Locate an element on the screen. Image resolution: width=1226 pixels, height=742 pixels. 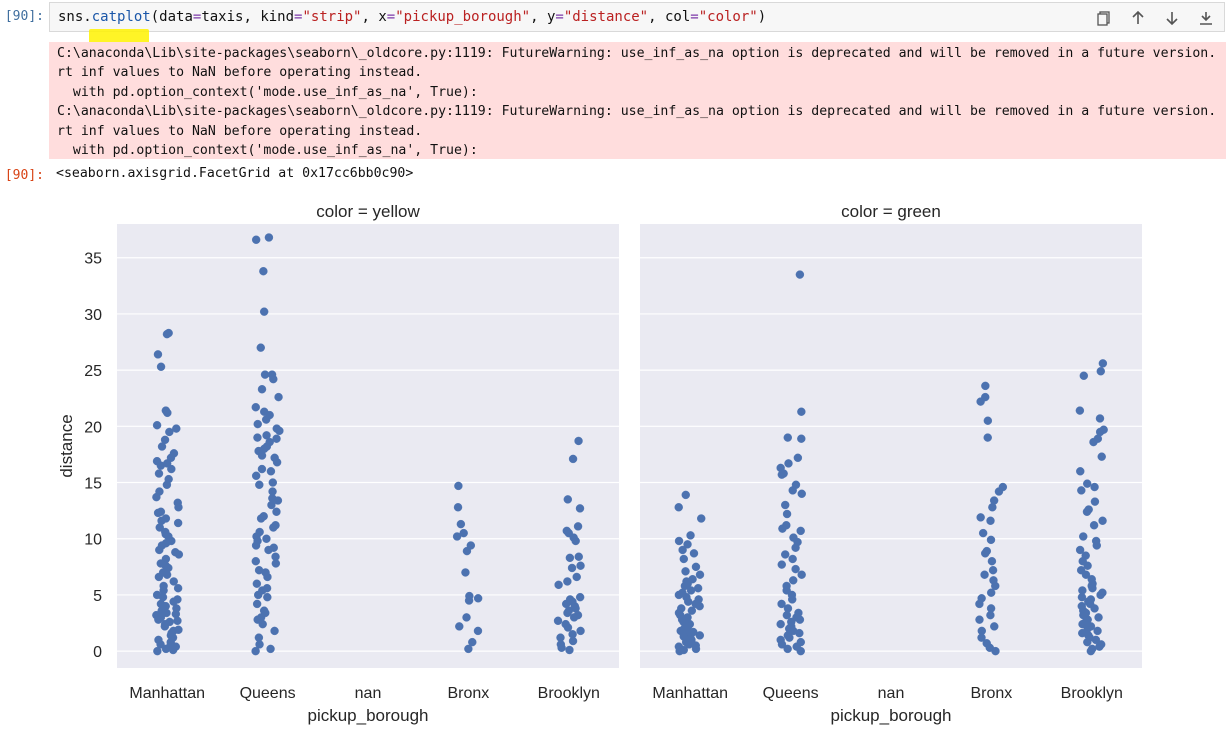
y-tick-label: 25 is located at coordinates (93, 371).